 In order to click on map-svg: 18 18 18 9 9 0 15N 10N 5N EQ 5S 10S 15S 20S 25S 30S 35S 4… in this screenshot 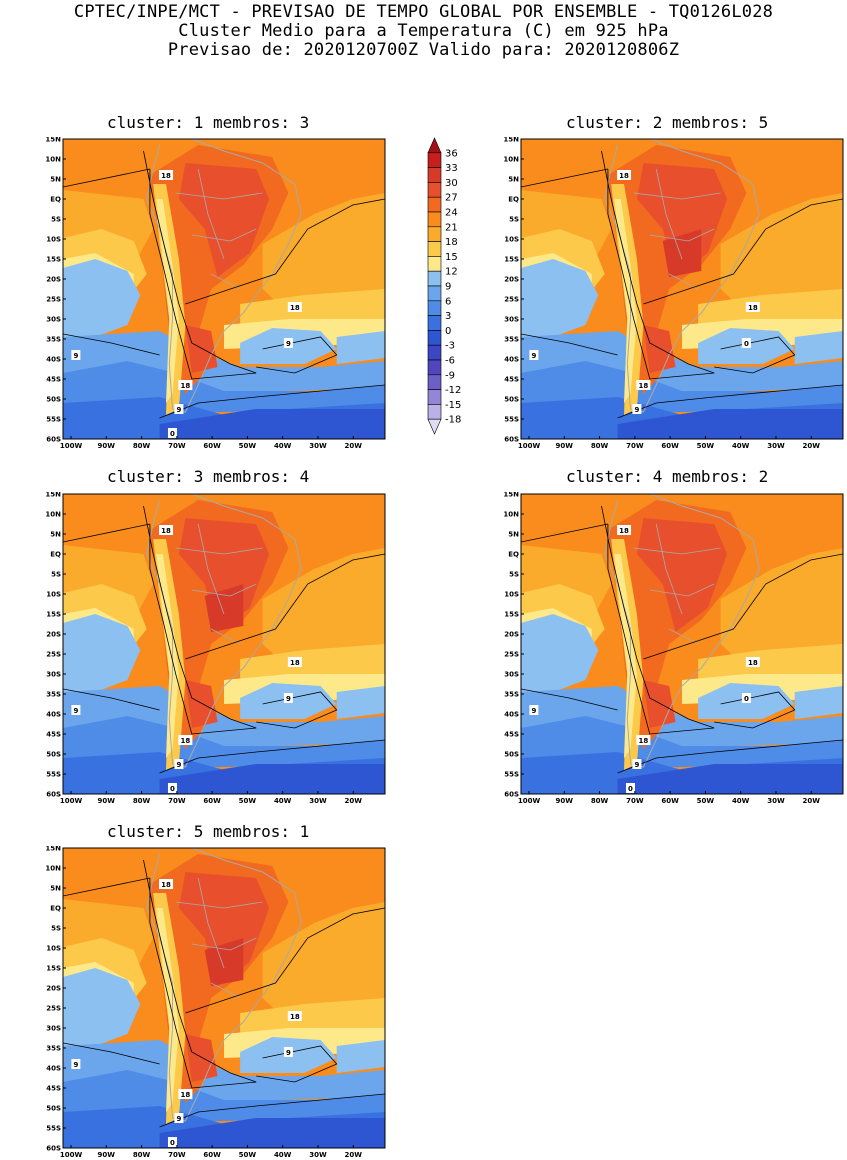, I will do `click(673, 293)`.